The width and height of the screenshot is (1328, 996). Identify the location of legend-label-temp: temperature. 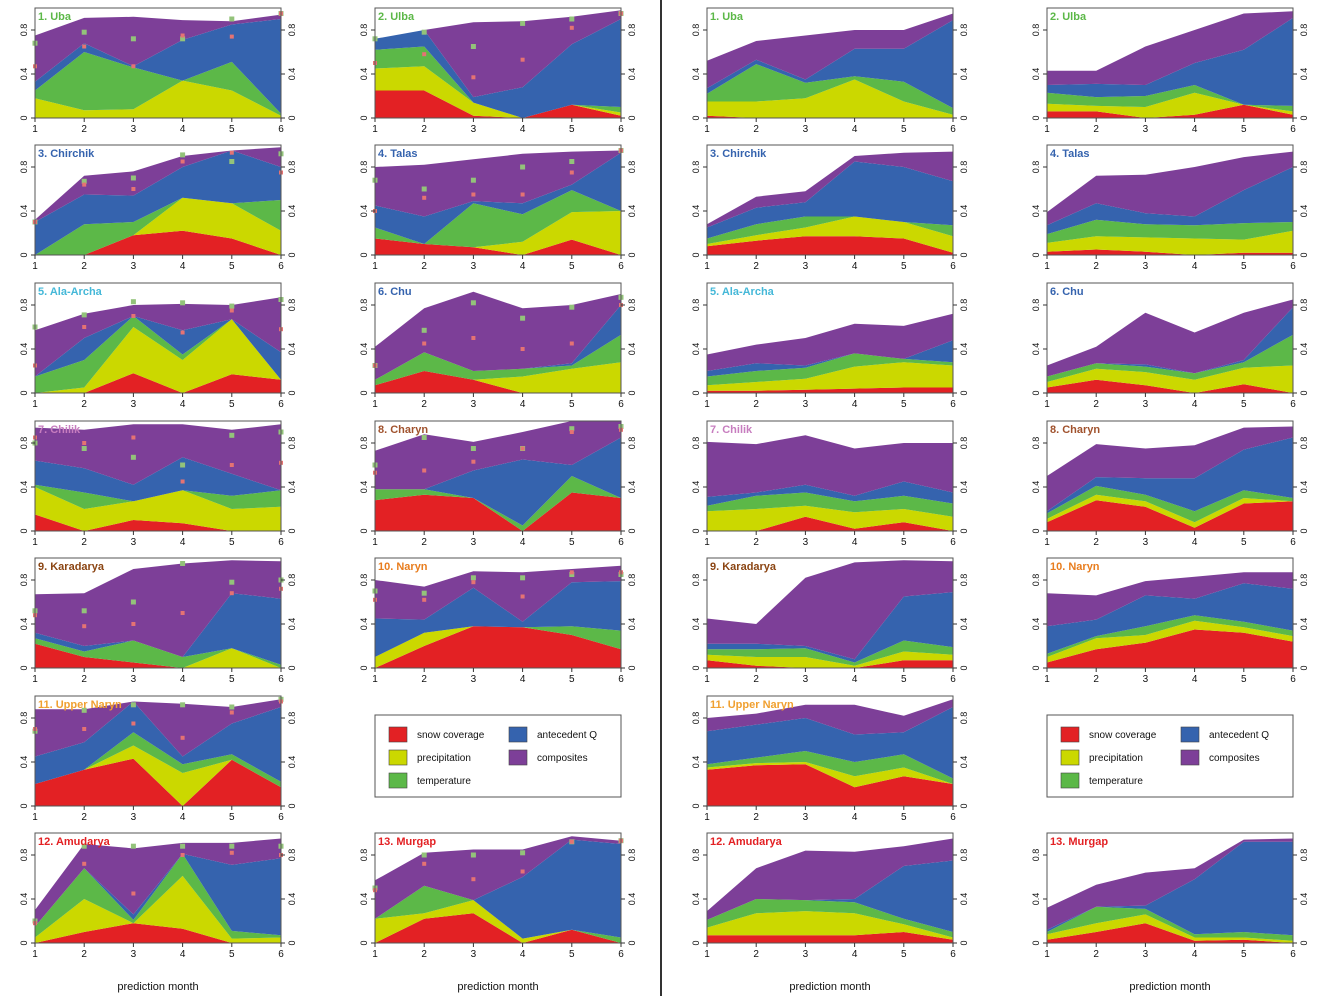
(444, 781).